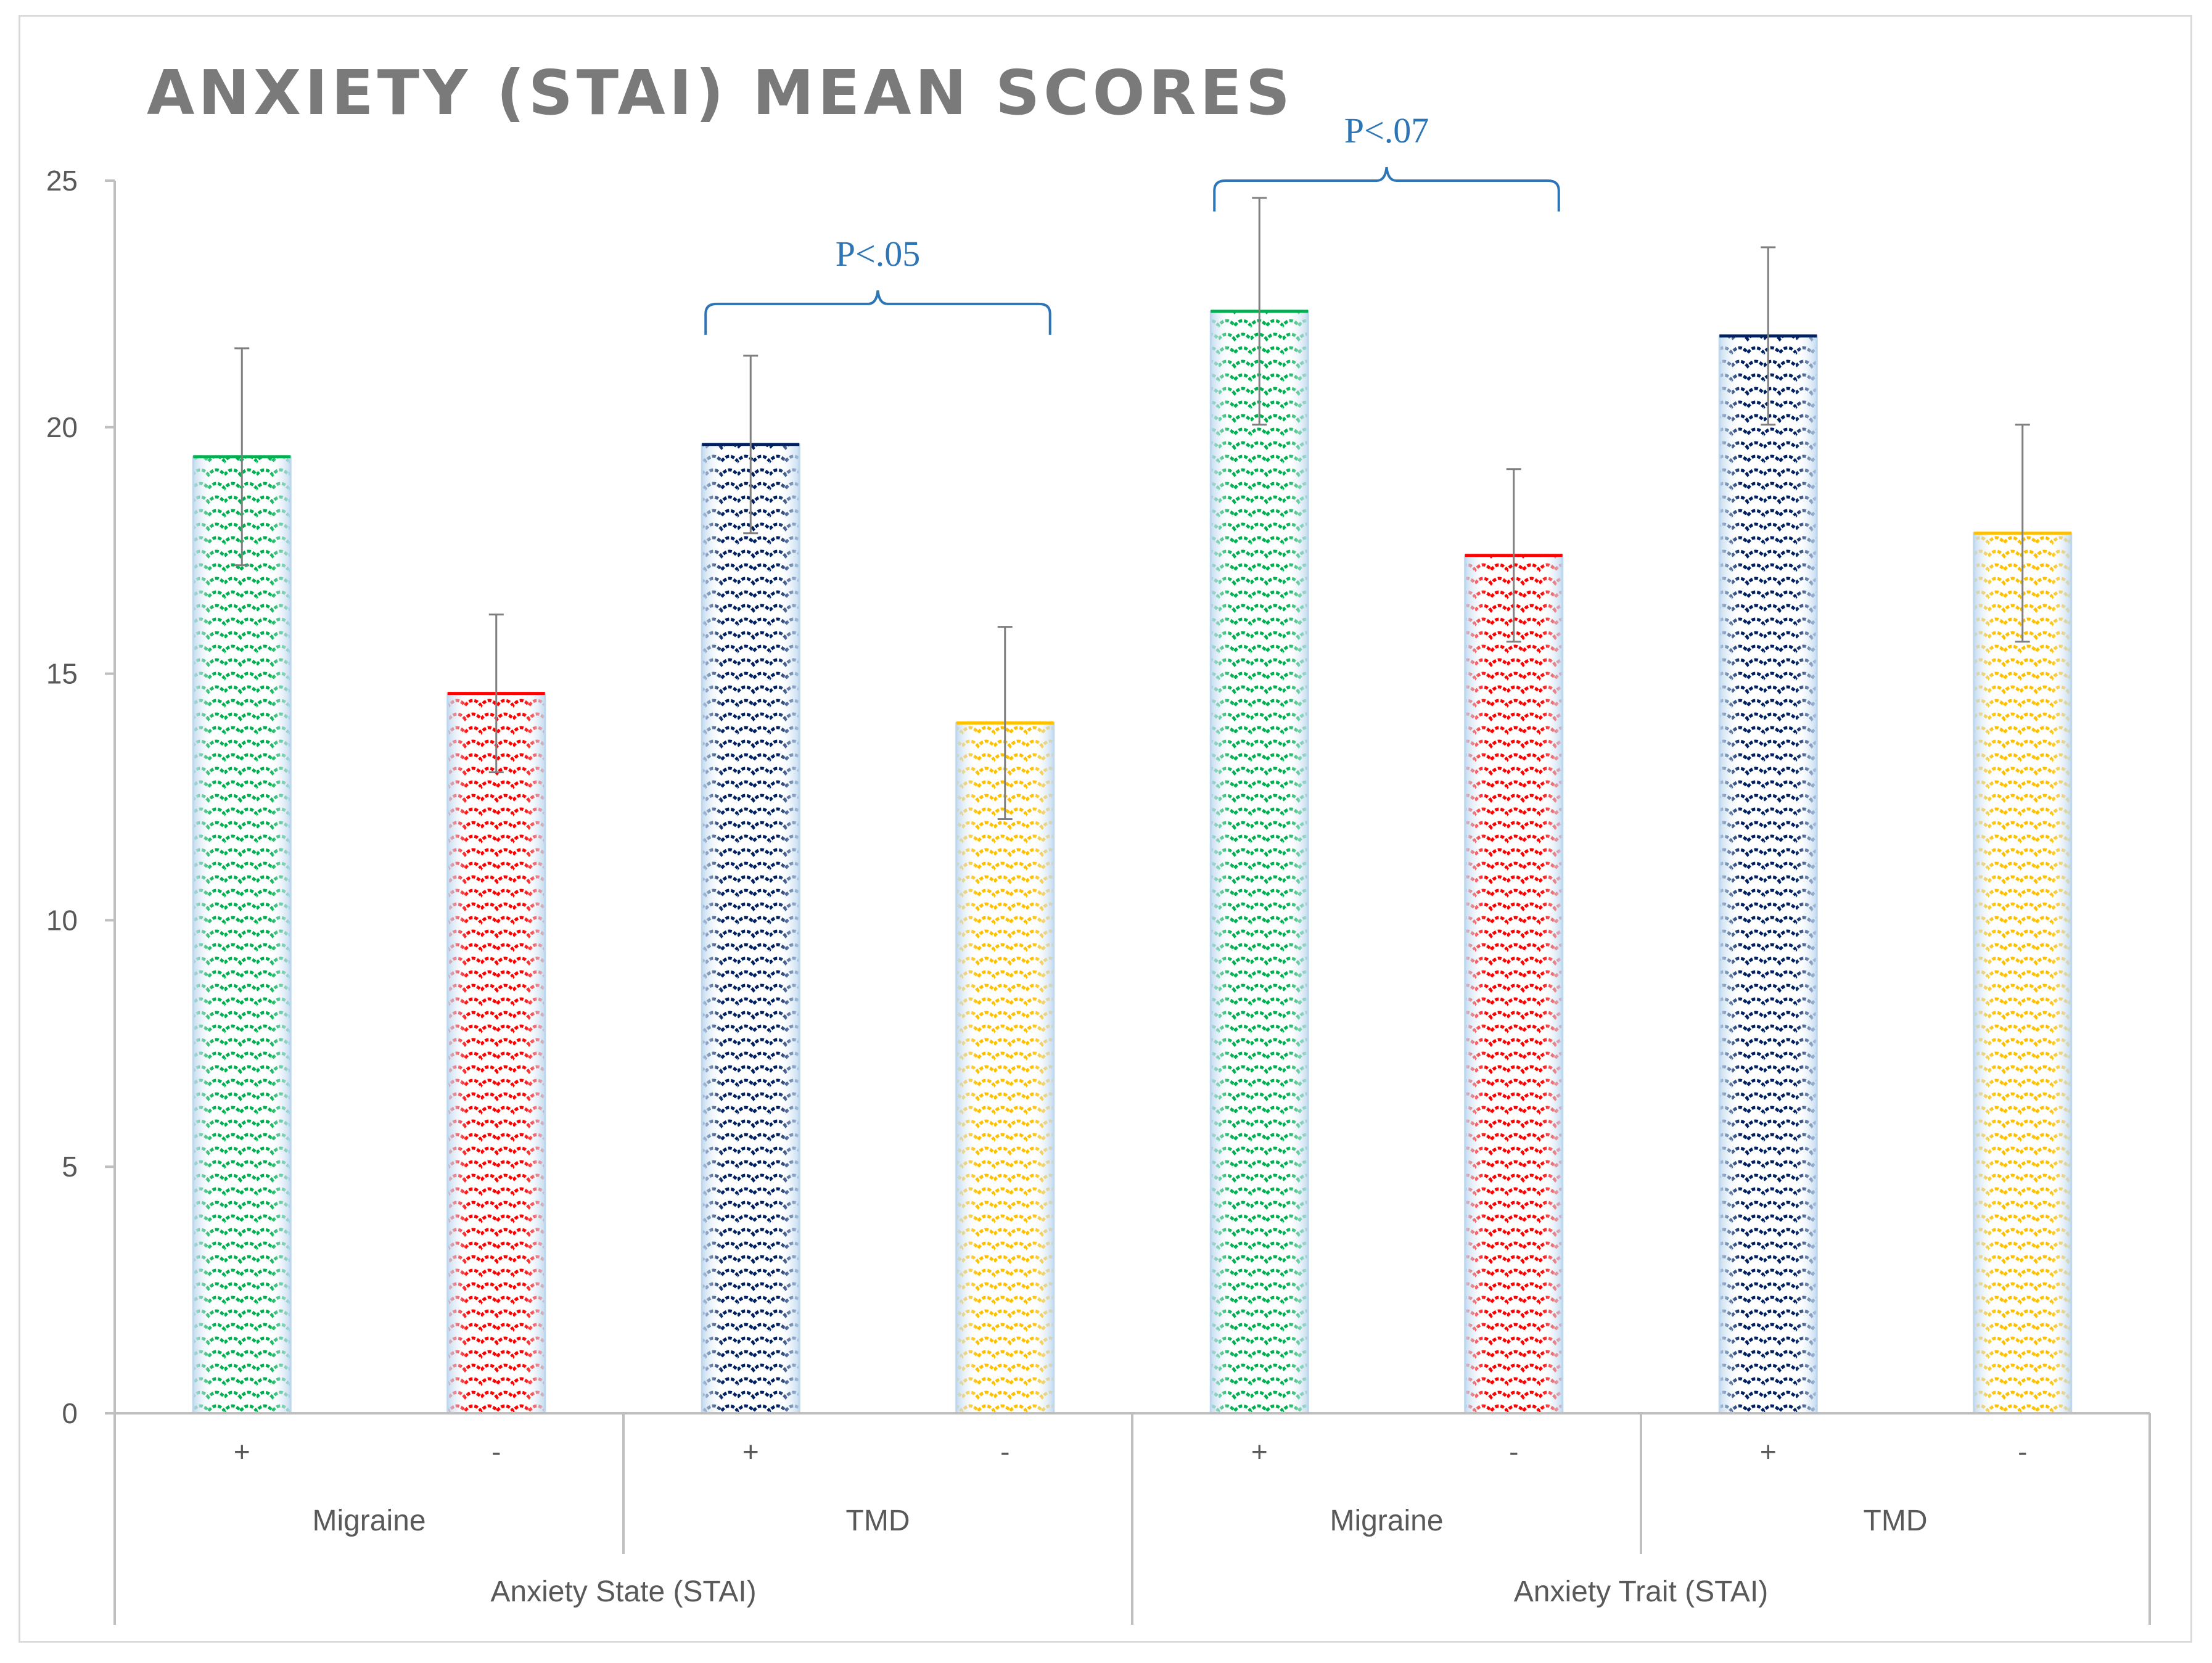  Describe the element at coordinates (1132, 222) in the screenshot. I see `significance-annotations: P<.05 P<.07` at that location.